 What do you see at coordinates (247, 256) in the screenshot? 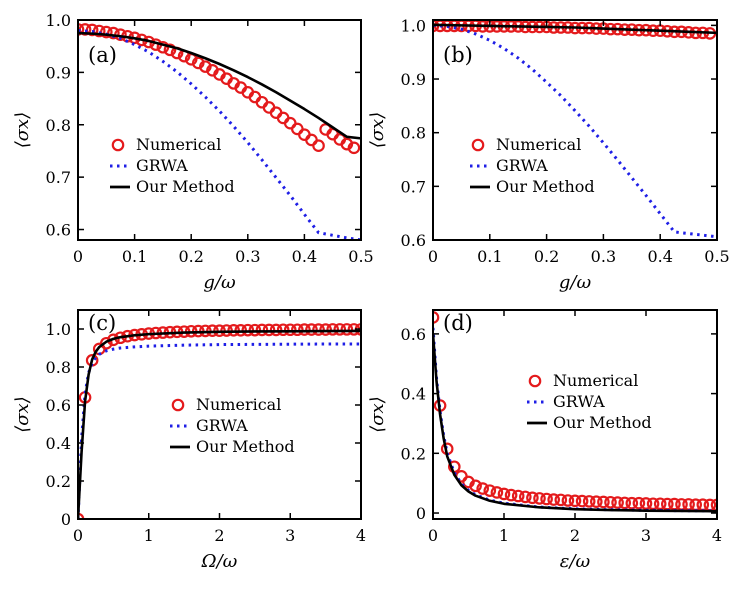
I see `x-tick-label: 0.3` at bounding box center [247, 256].